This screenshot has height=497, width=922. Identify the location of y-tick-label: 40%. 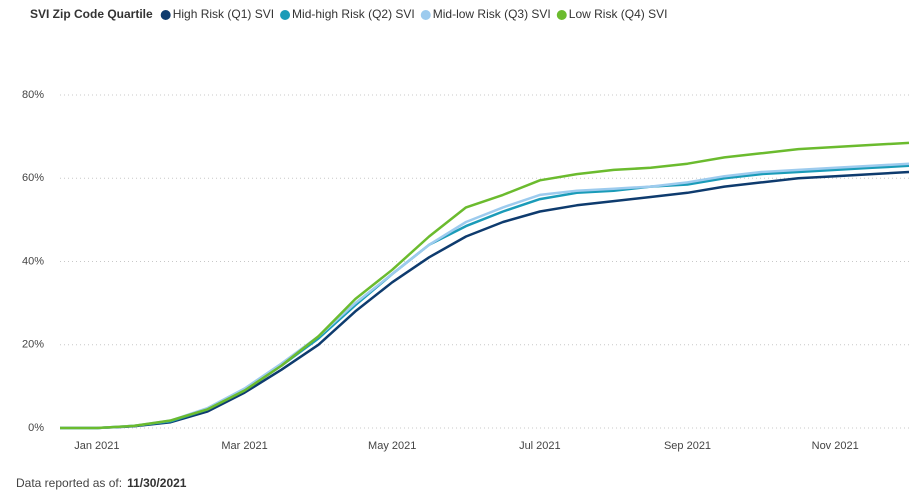
(33, 261).